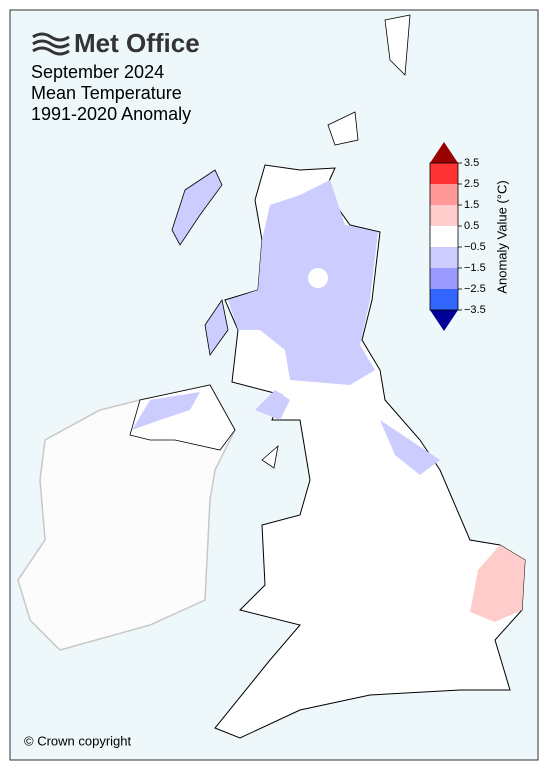 Image resolution: width=547 pixels, height=775 pixels. Describe the element at coordinates (51, 44) in the screenshot. I see `logo-icon` at that location.